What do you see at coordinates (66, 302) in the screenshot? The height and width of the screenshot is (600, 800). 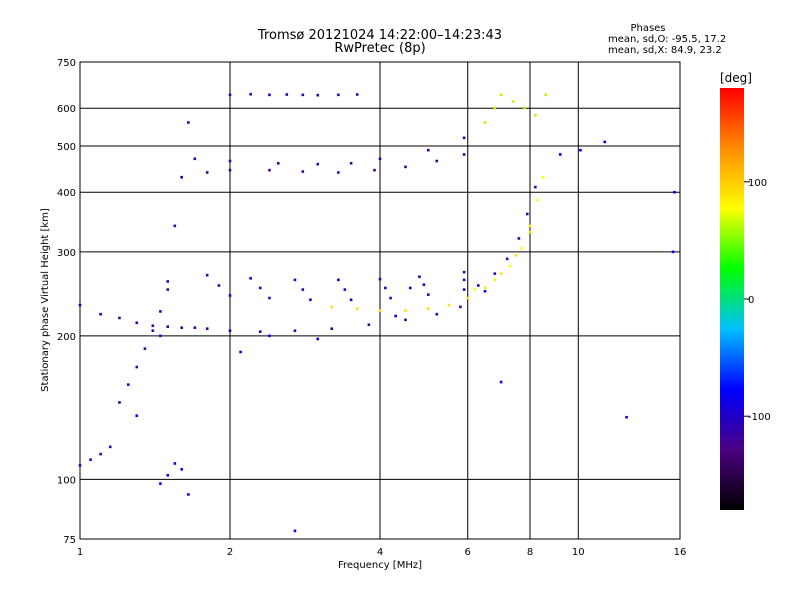 I see `y-axis-ticks: 75 100 200 300 400 500 600 750` at bounding box center [66, 302].